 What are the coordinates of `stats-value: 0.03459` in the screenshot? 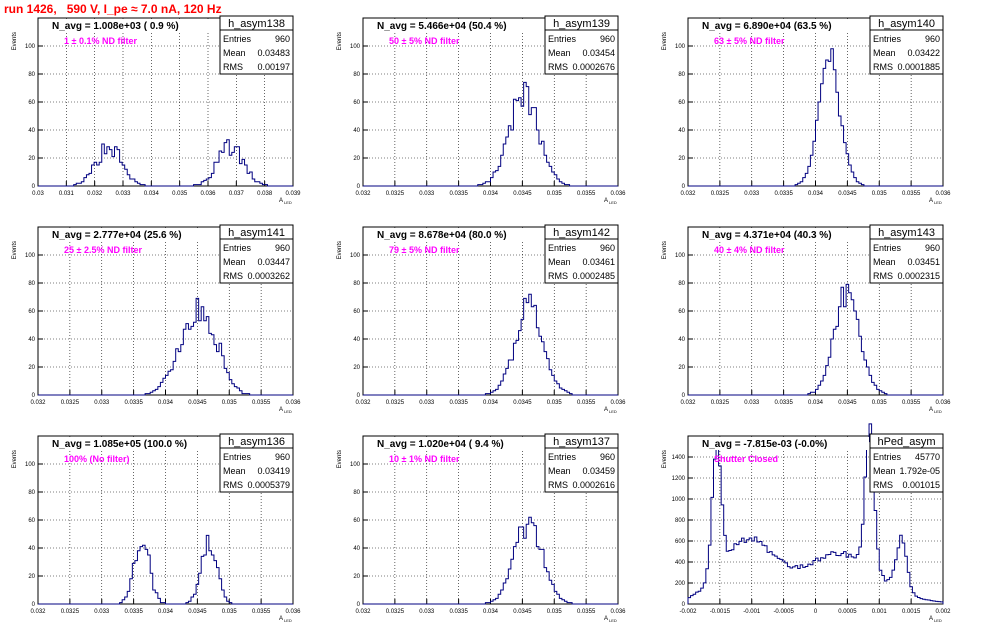 It's located at (598, 471).